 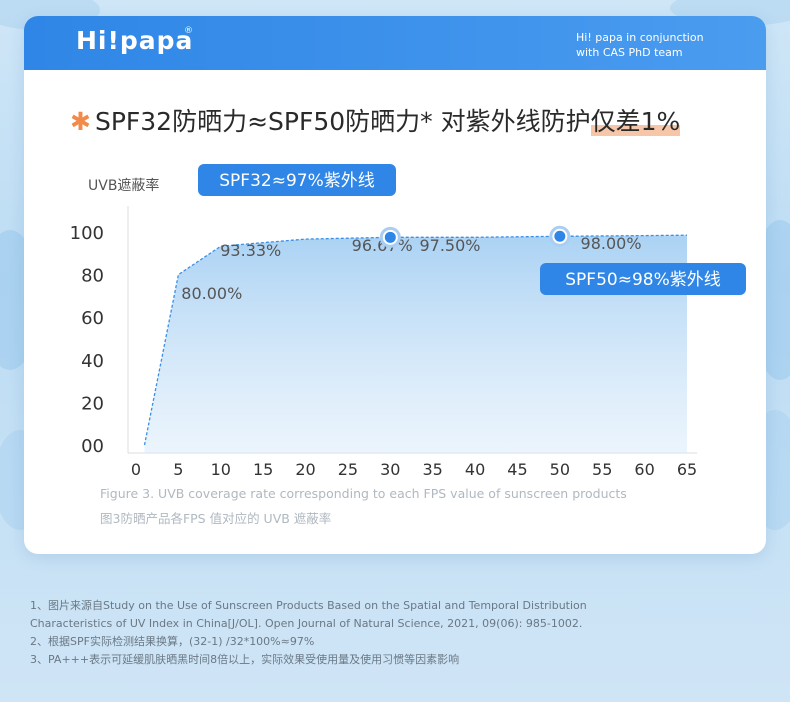 I want to click on x-tick-label: 65, so click(x=687, y=469).